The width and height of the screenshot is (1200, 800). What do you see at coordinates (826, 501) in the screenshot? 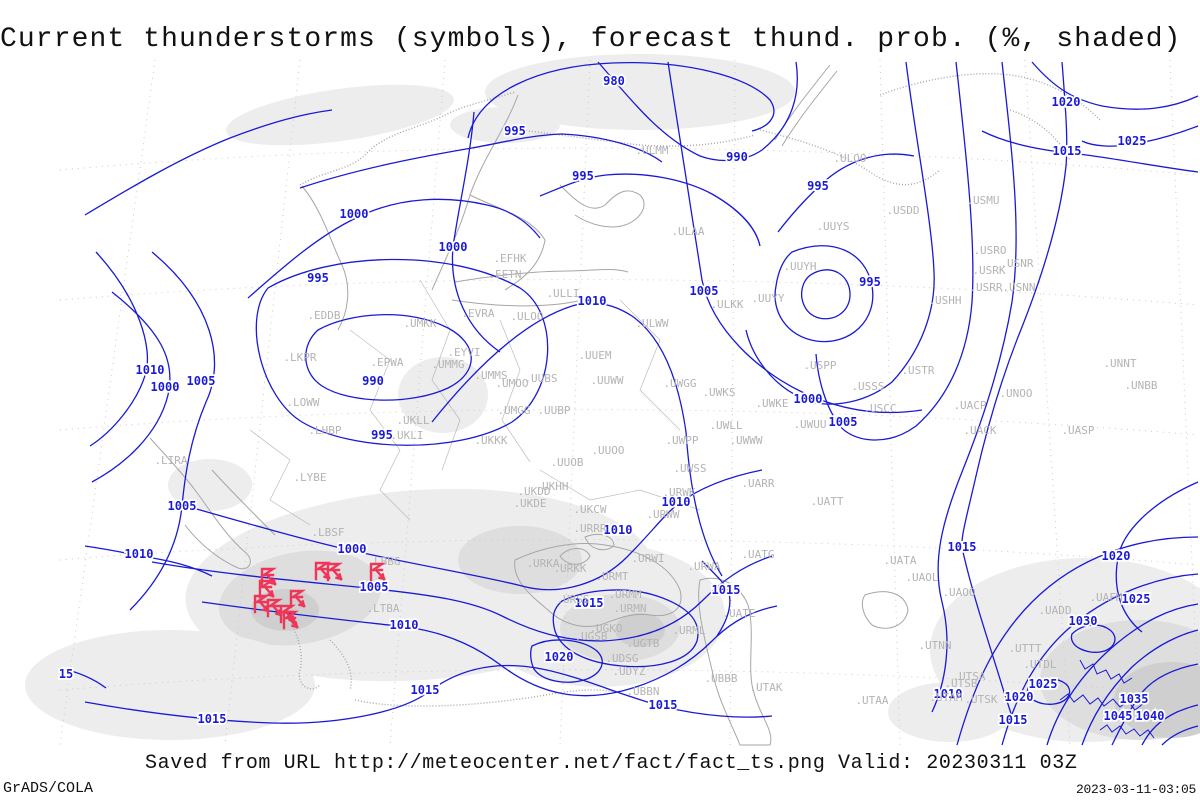
I see `station-label: .UATT` at bounding box center [826, 501].